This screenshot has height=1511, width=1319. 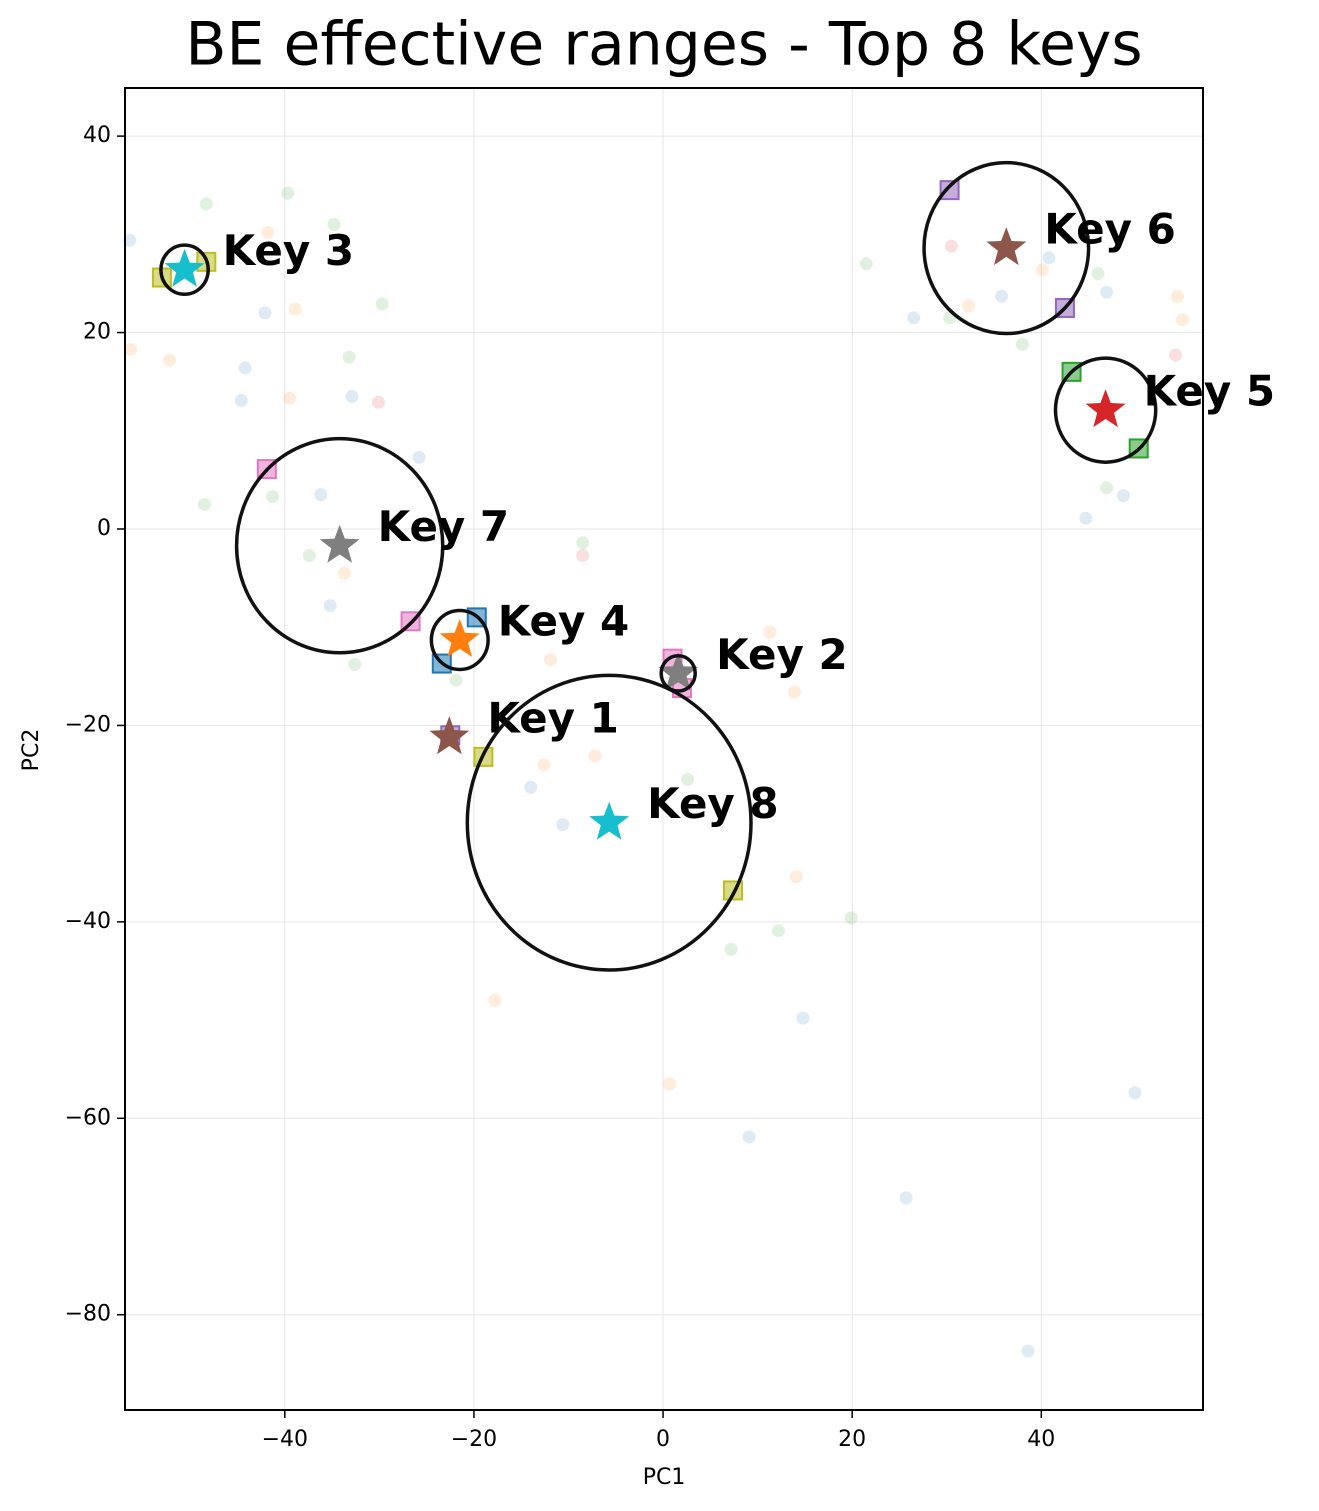 What do you see at coordinates (88, 1314) in the screenshot?
I see `y-tick-label: −80` at bounding box center [88, 1314].